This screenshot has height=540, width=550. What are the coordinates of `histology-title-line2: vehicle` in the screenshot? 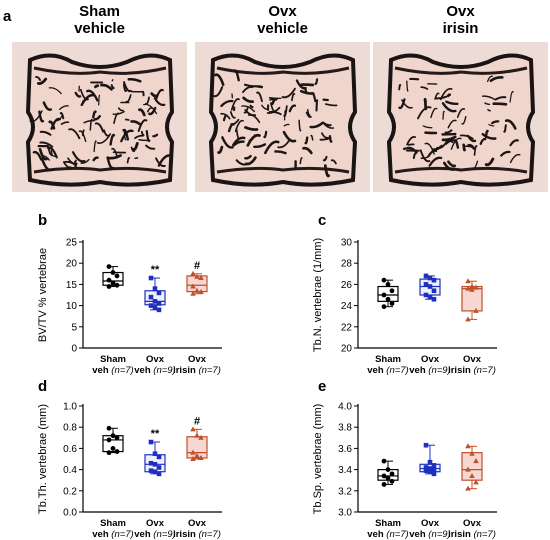 It's located at (282, 28).